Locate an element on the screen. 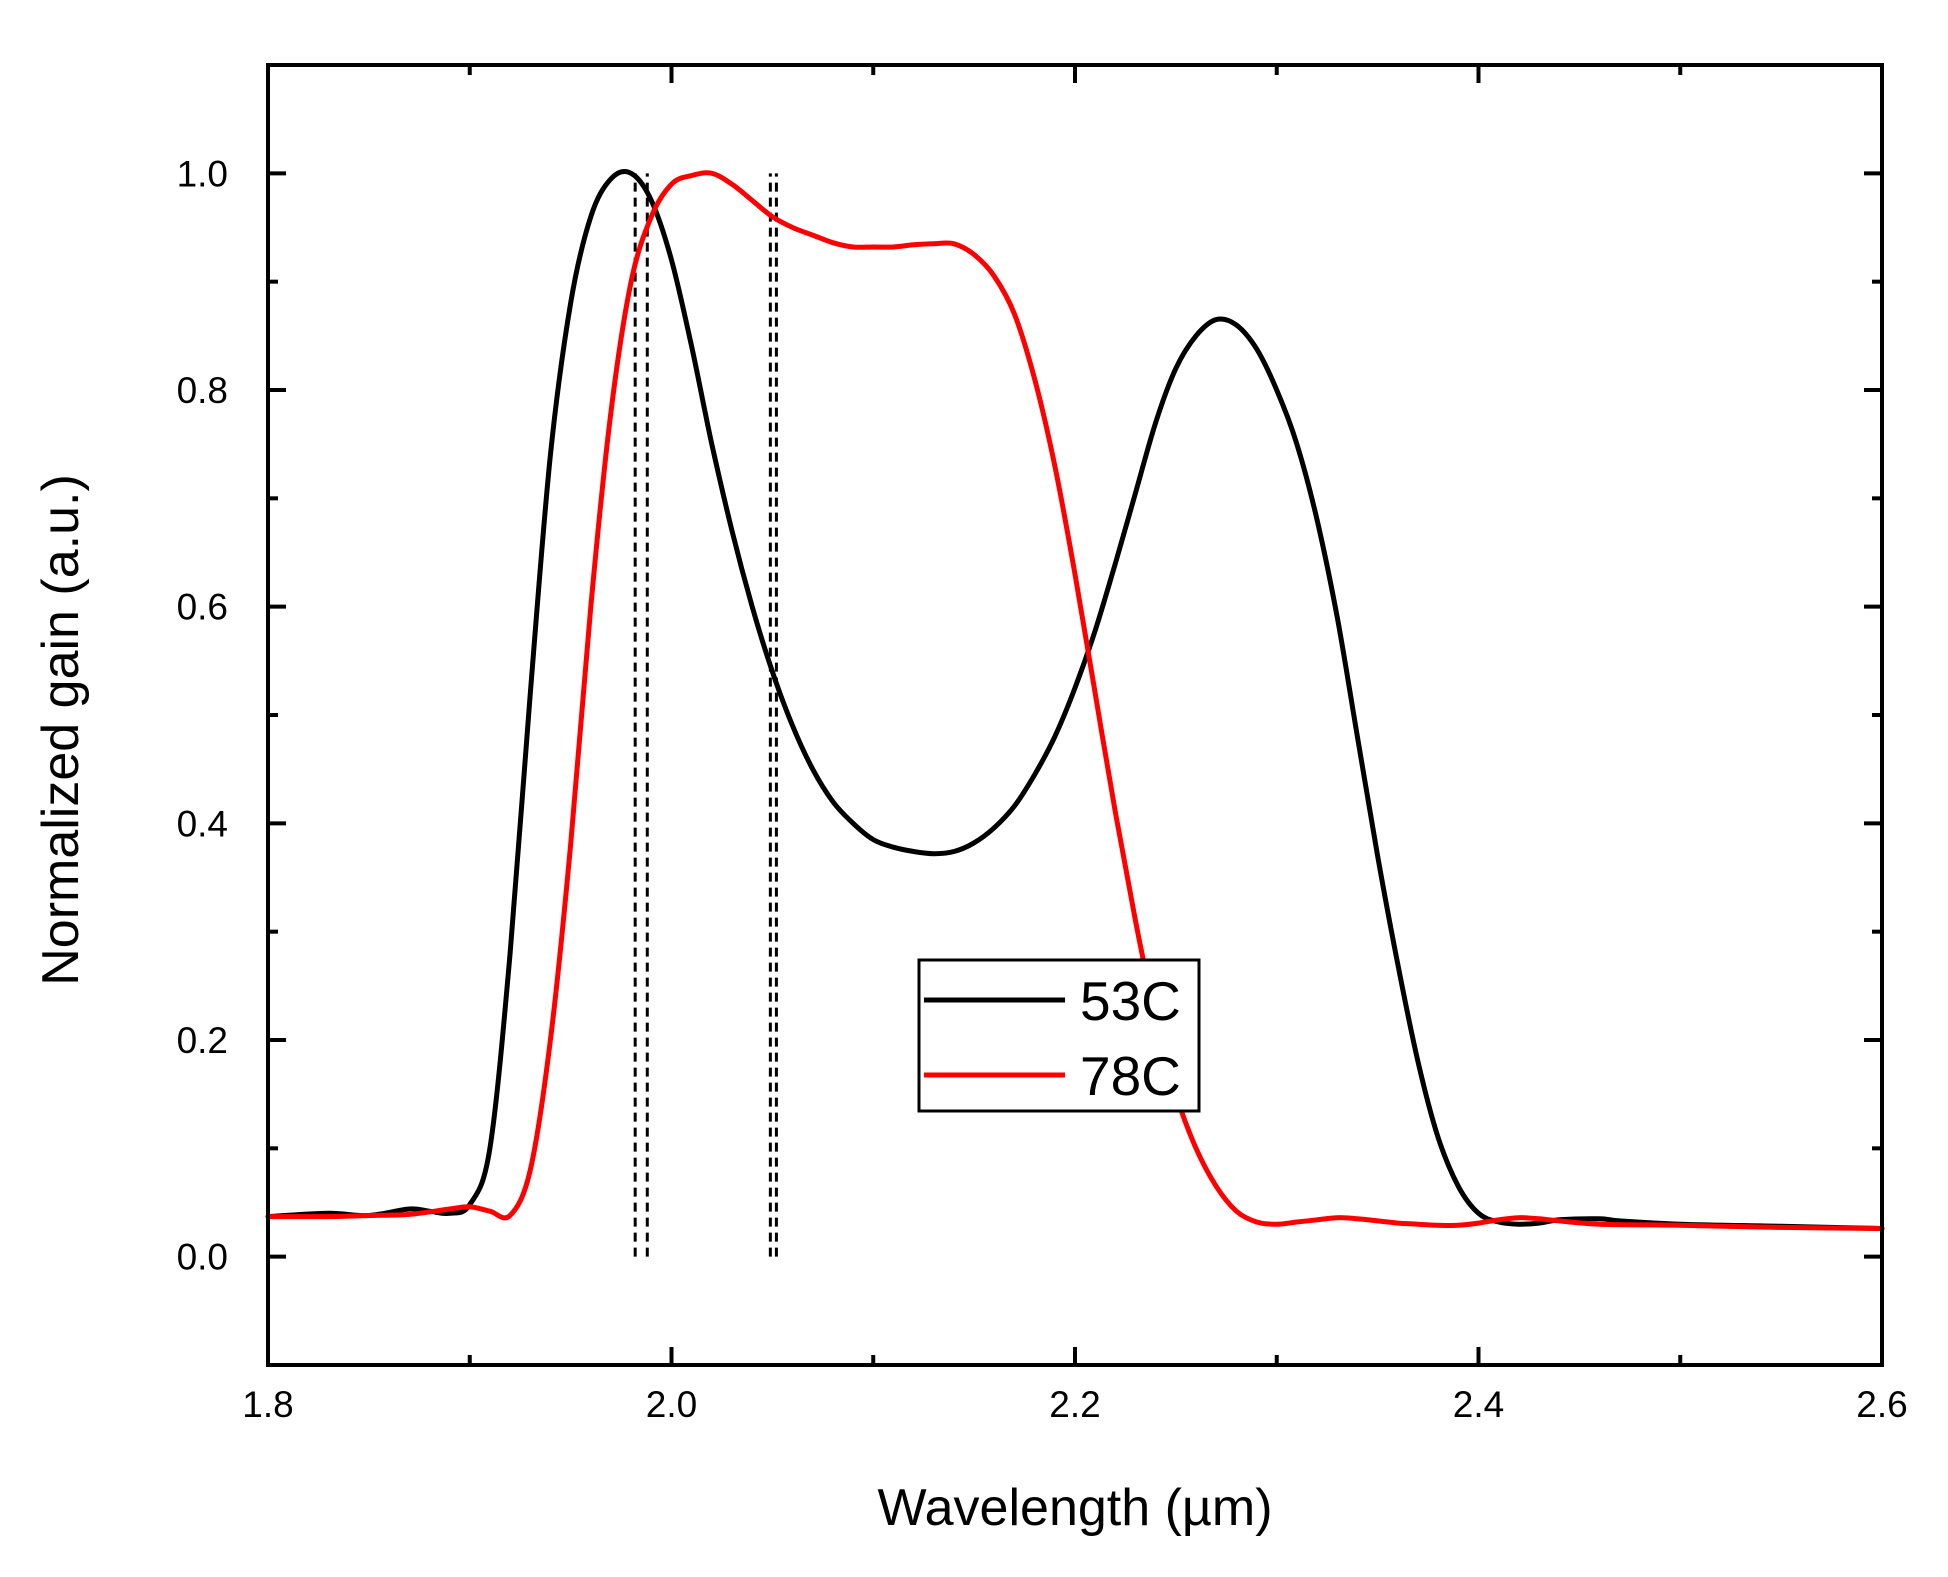 The height and width of the screenshot is (1577, 1948). y-tick-label: 0.0 is located at coordinates (202, 1257).